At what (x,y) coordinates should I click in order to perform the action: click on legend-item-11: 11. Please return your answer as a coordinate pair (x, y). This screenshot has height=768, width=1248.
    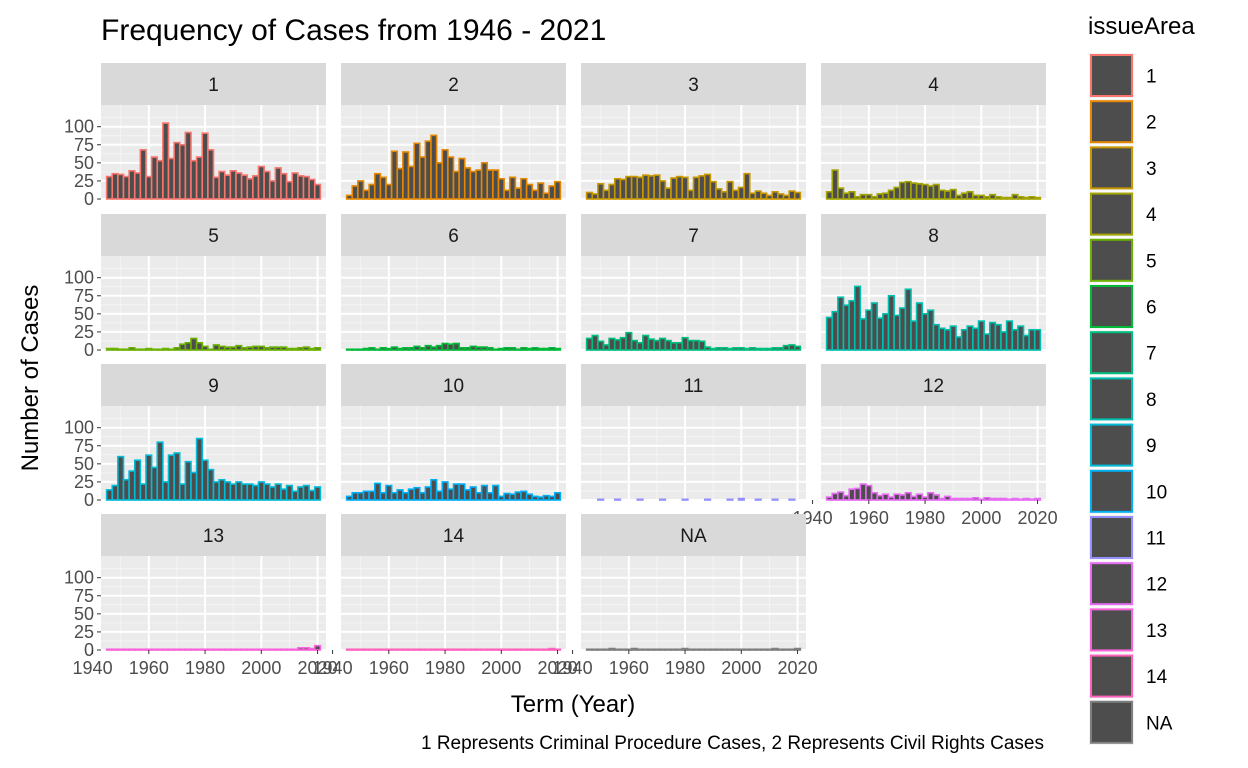
    Looking at the image, I should click on (1127, 537).